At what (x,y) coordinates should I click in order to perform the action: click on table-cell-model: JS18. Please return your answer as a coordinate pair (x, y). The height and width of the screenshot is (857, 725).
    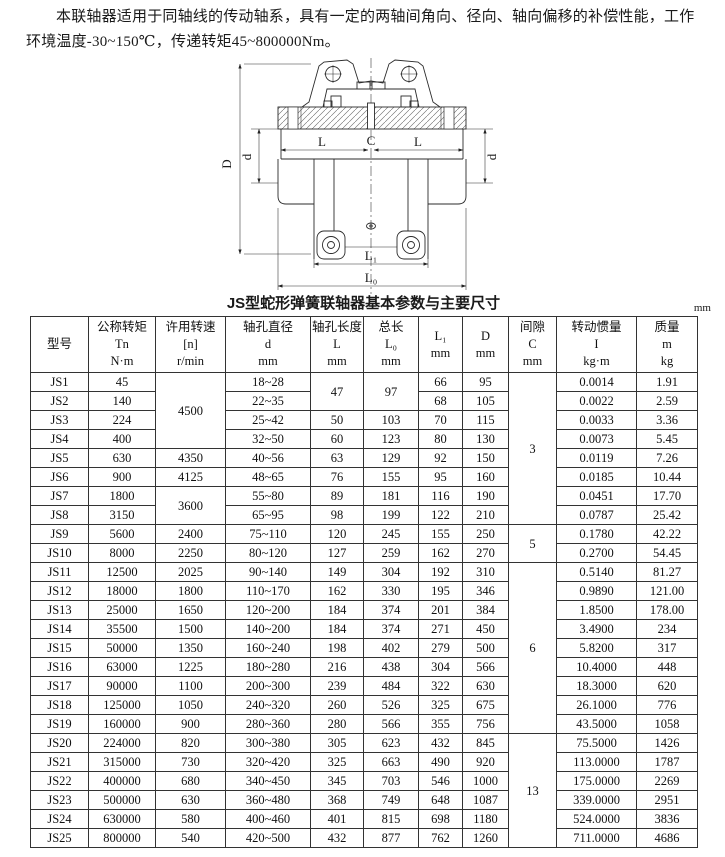
    Looking at the image, I should click on (59, 705).